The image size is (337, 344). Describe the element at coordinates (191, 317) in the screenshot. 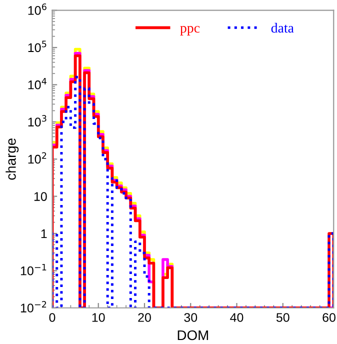

I see `x-tick-label: 30` at that location.